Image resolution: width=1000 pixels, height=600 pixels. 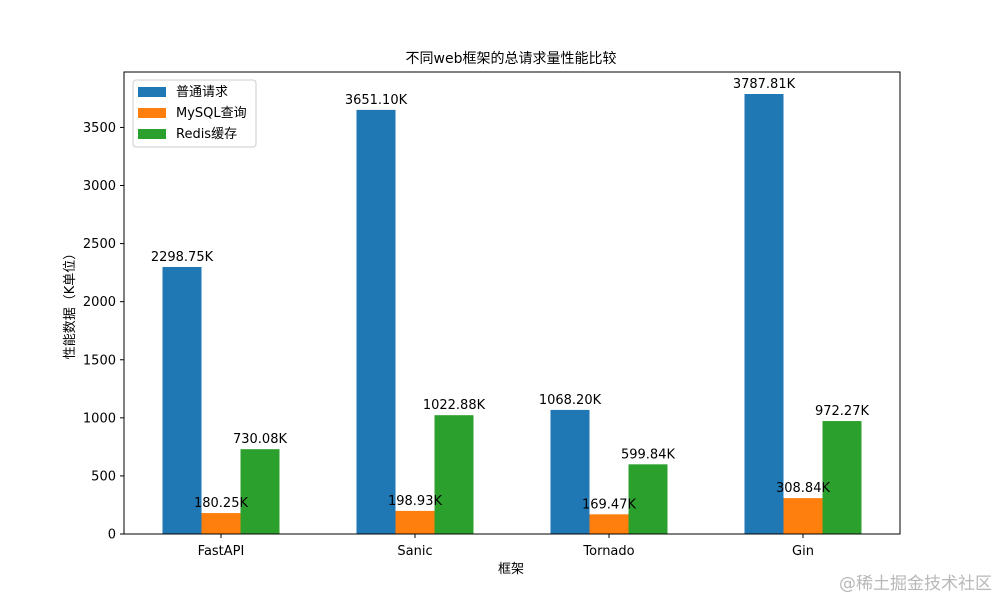 What do you see at coordinates (112, 535) in the screenshot?
I see `y-tick-label: 0` at bounding box center [112, 535].